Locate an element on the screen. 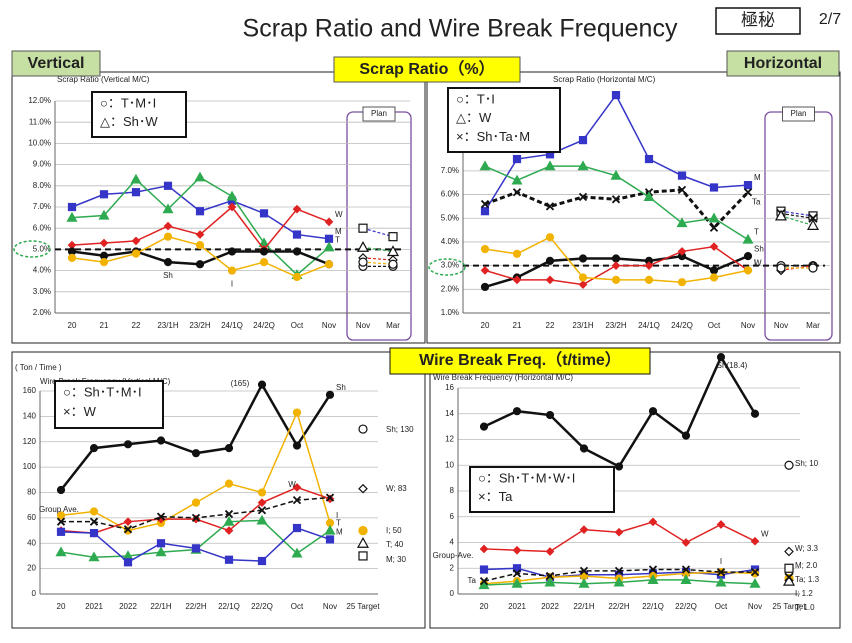 This screenshot has height=643, width=852. y-tick-label: 160 is located at coordinates (30, 390).